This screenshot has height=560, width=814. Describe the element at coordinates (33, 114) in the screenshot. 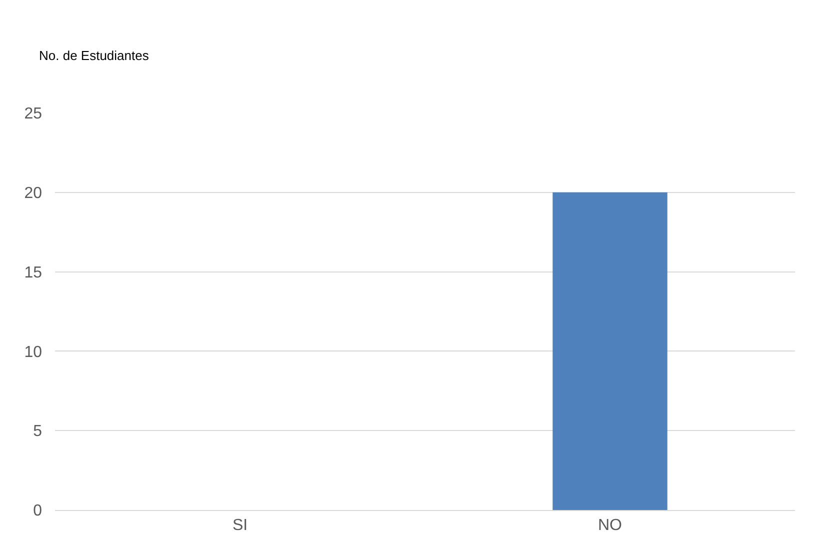

I see `y-tick-label: 25` at that location.